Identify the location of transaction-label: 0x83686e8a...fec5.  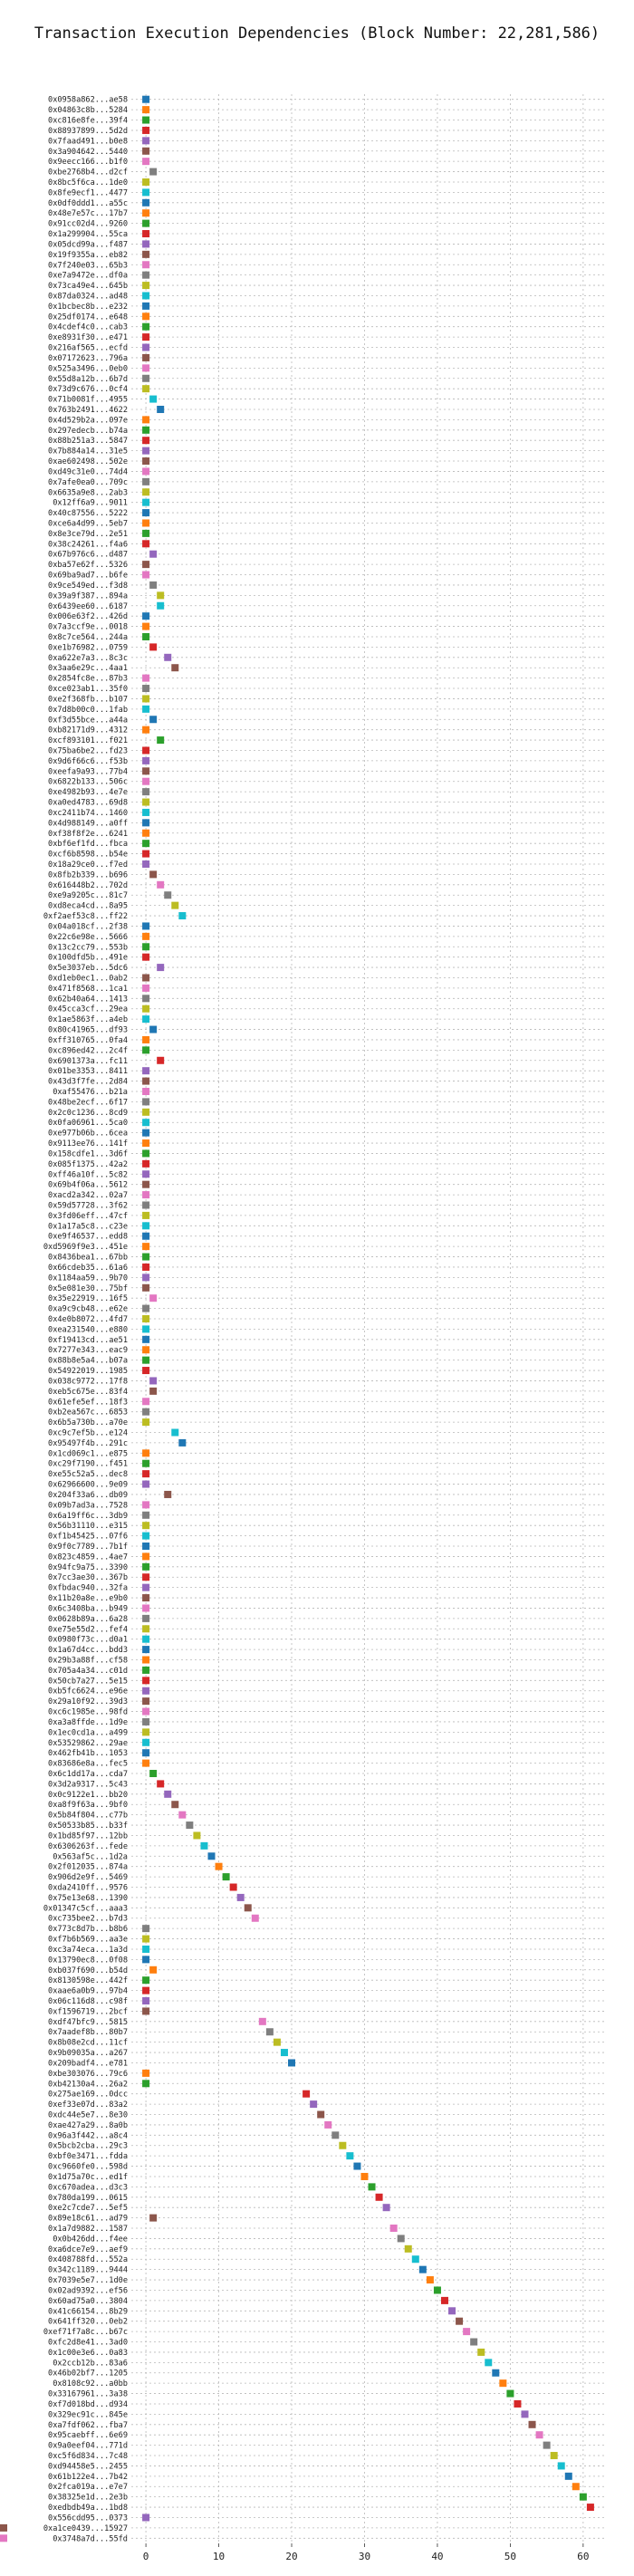
(88, 1764).